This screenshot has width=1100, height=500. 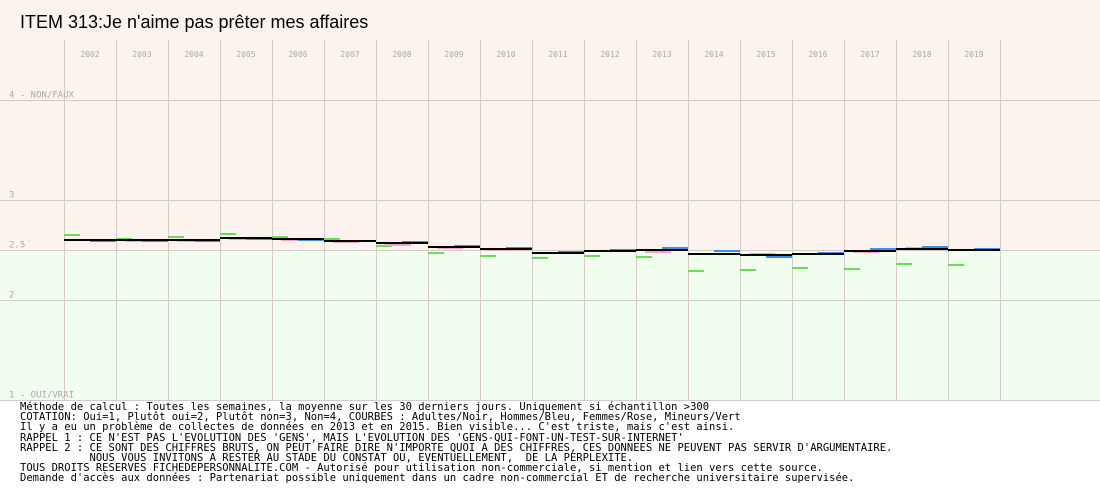 What do you see at coordinates (557, 54) in the screenshot?
I see `x-tick-label: 2011` at bounding box center [557, 54].